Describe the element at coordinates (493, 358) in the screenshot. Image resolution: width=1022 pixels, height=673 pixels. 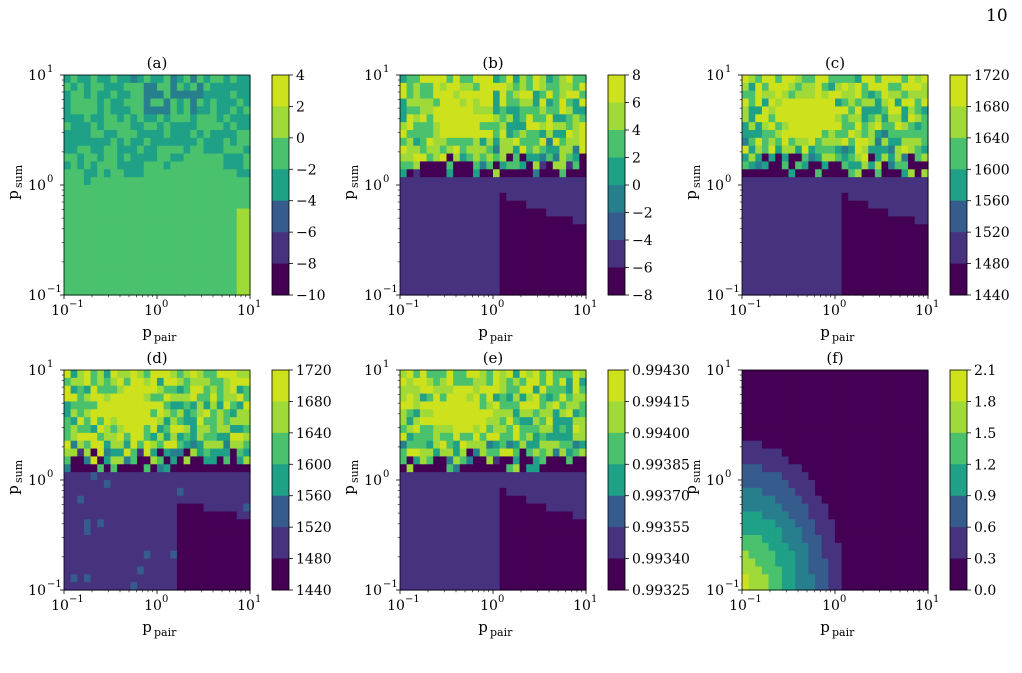
I see `panel-title: (e)` at that location.